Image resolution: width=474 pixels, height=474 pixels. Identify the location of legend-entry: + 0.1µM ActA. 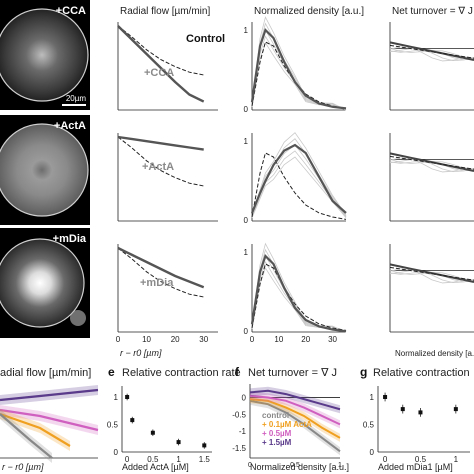
(287, 424).